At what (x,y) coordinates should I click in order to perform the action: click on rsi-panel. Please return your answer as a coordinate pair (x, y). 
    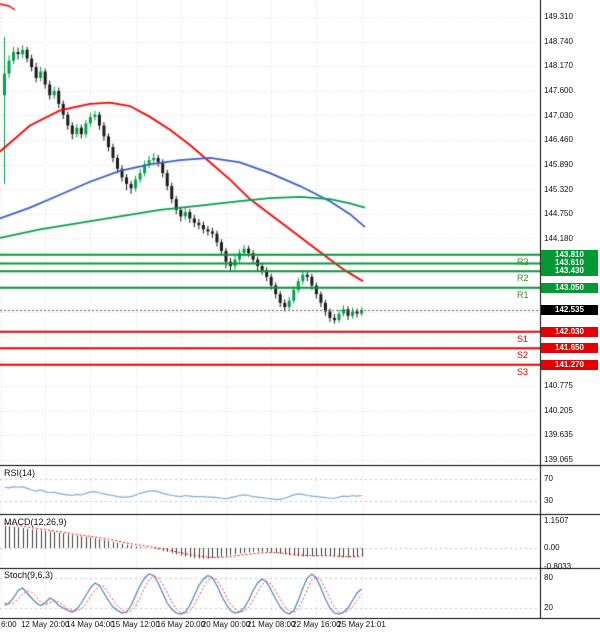
    Looking at the image, I should click on (270, 490).